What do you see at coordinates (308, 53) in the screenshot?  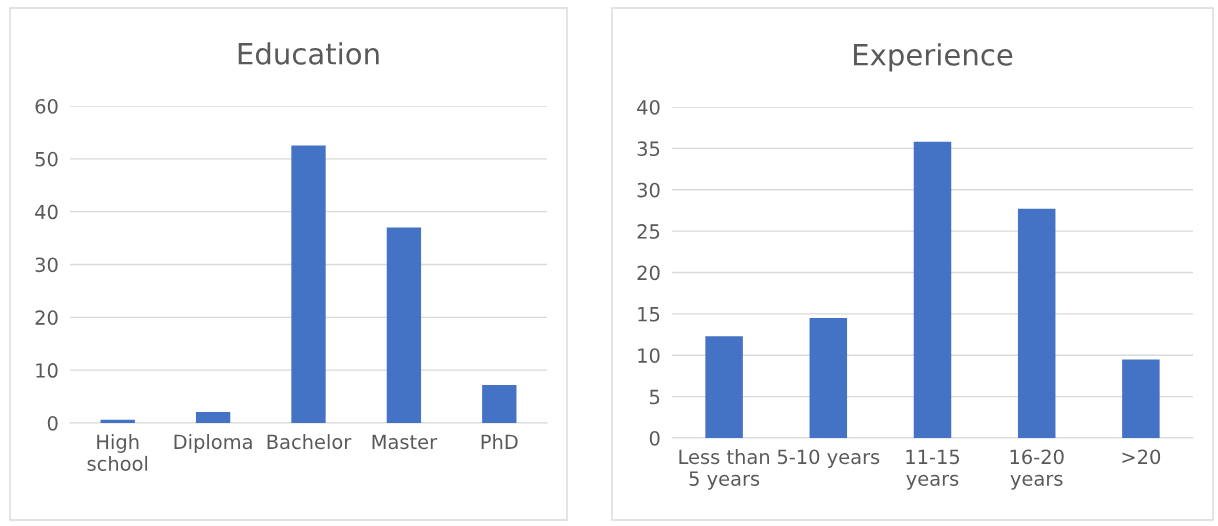 I see `chart-title: Education` at bounding box center [308, 53].